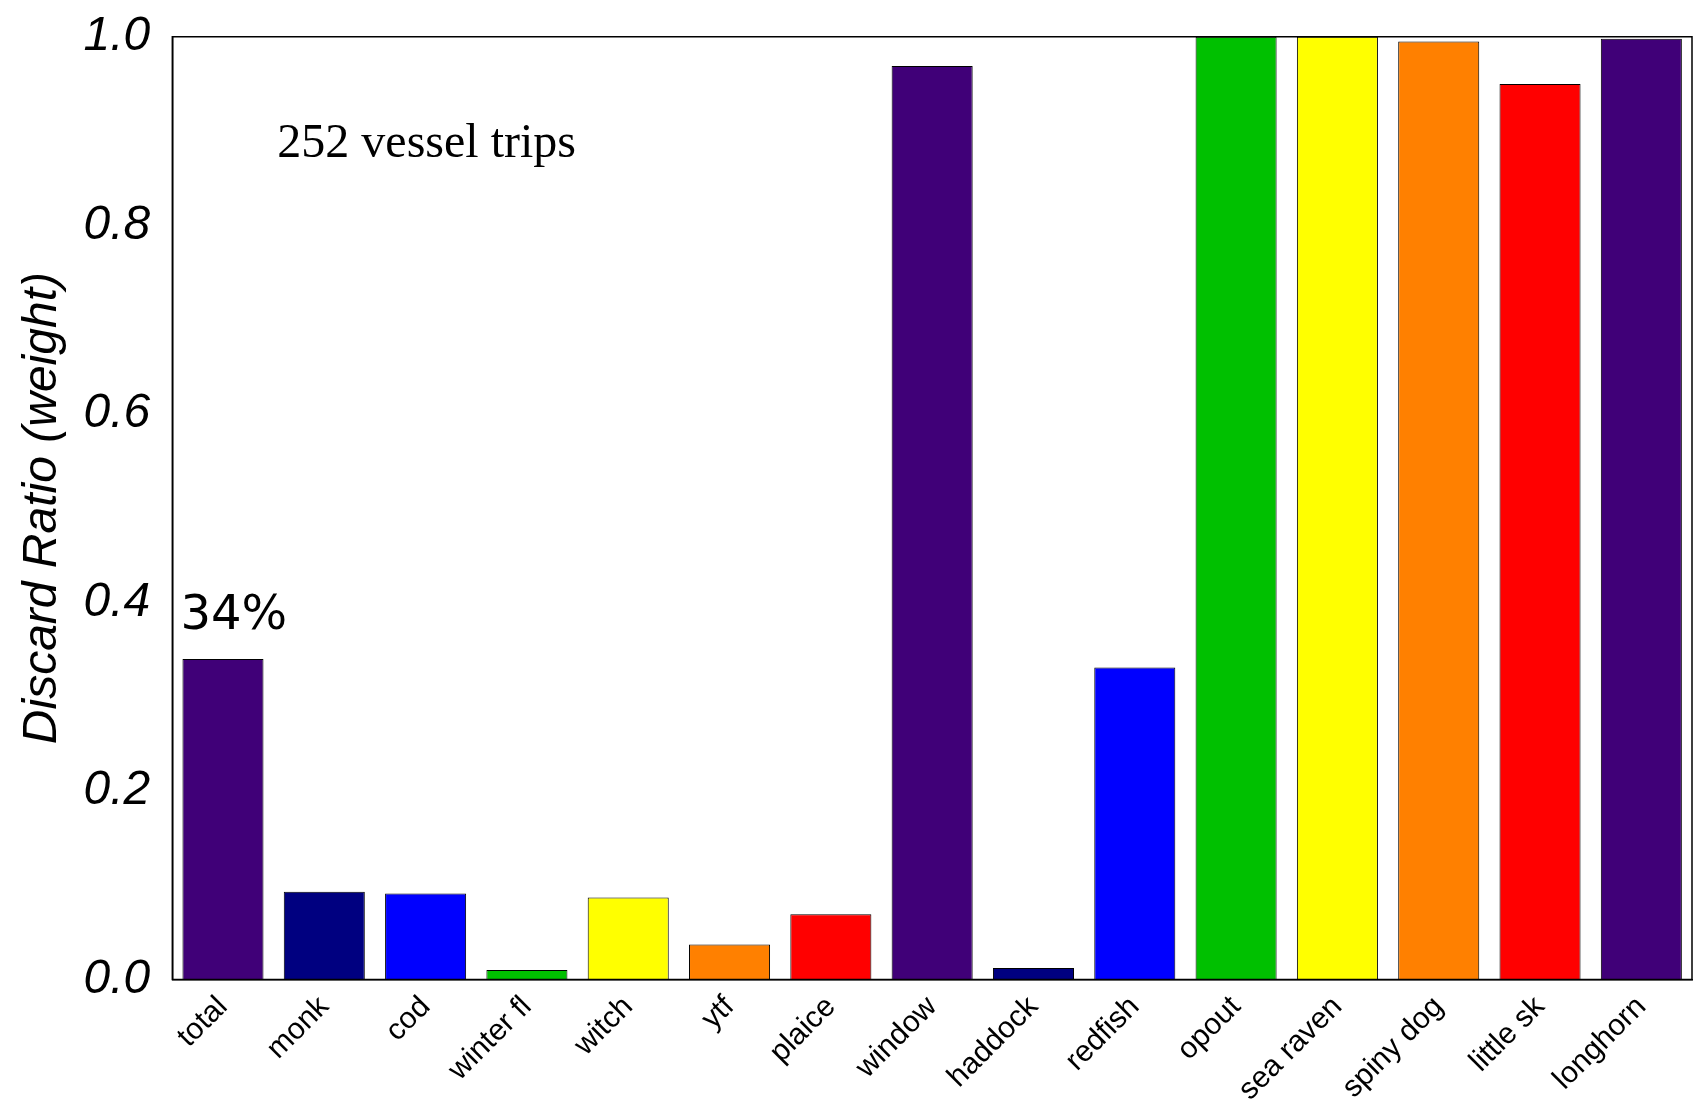 The height and width of the screenshot is (1118, 1694). I want to click on y-tick-label: 0.2, so click(117, 788).